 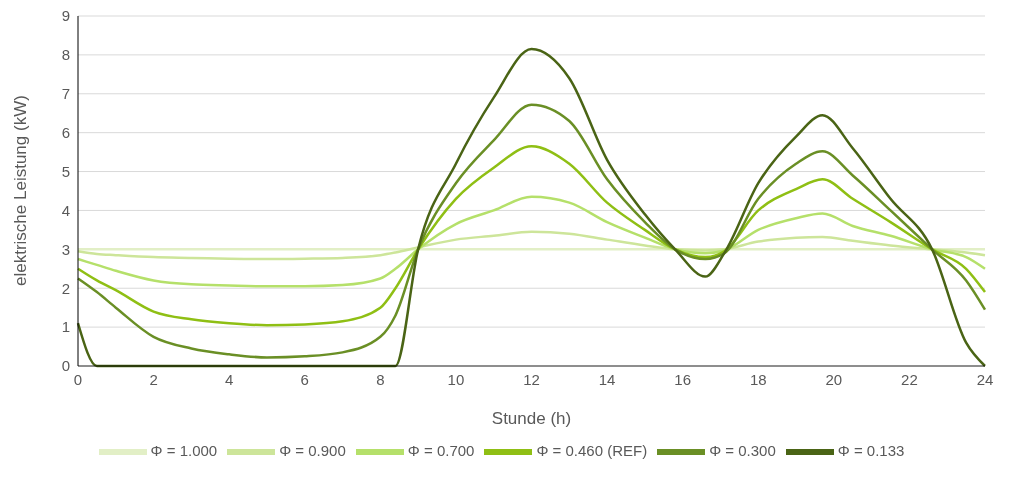 What do you see at coordinates (531, 245) in the screenshot?
I see `line-series` at bounding box center [531, 245].